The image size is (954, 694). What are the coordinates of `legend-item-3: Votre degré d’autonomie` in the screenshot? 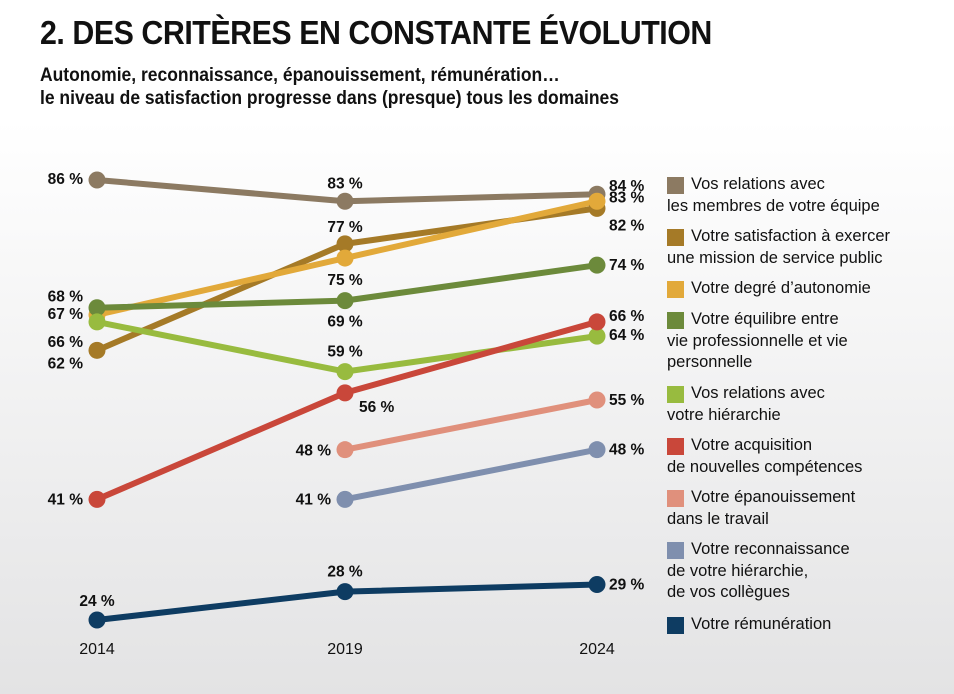 It's located at (804, 289).